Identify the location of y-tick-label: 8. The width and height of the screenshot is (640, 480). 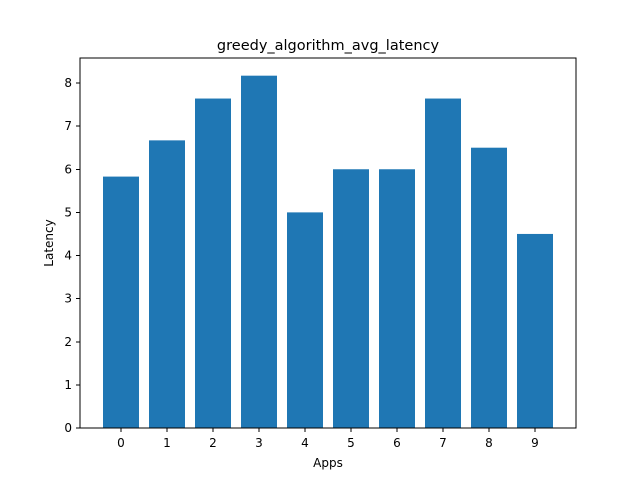
(68, 83).